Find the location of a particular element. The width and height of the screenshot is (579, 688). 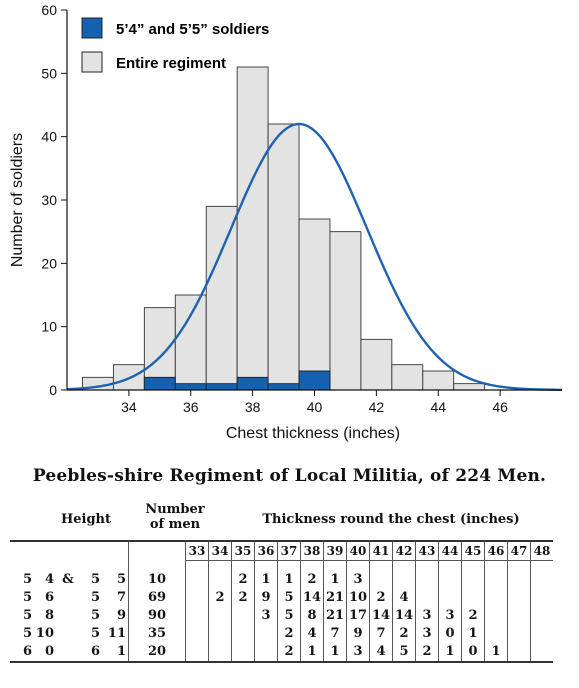

height-to-inches: 7 is located at coordinates (121, 597).